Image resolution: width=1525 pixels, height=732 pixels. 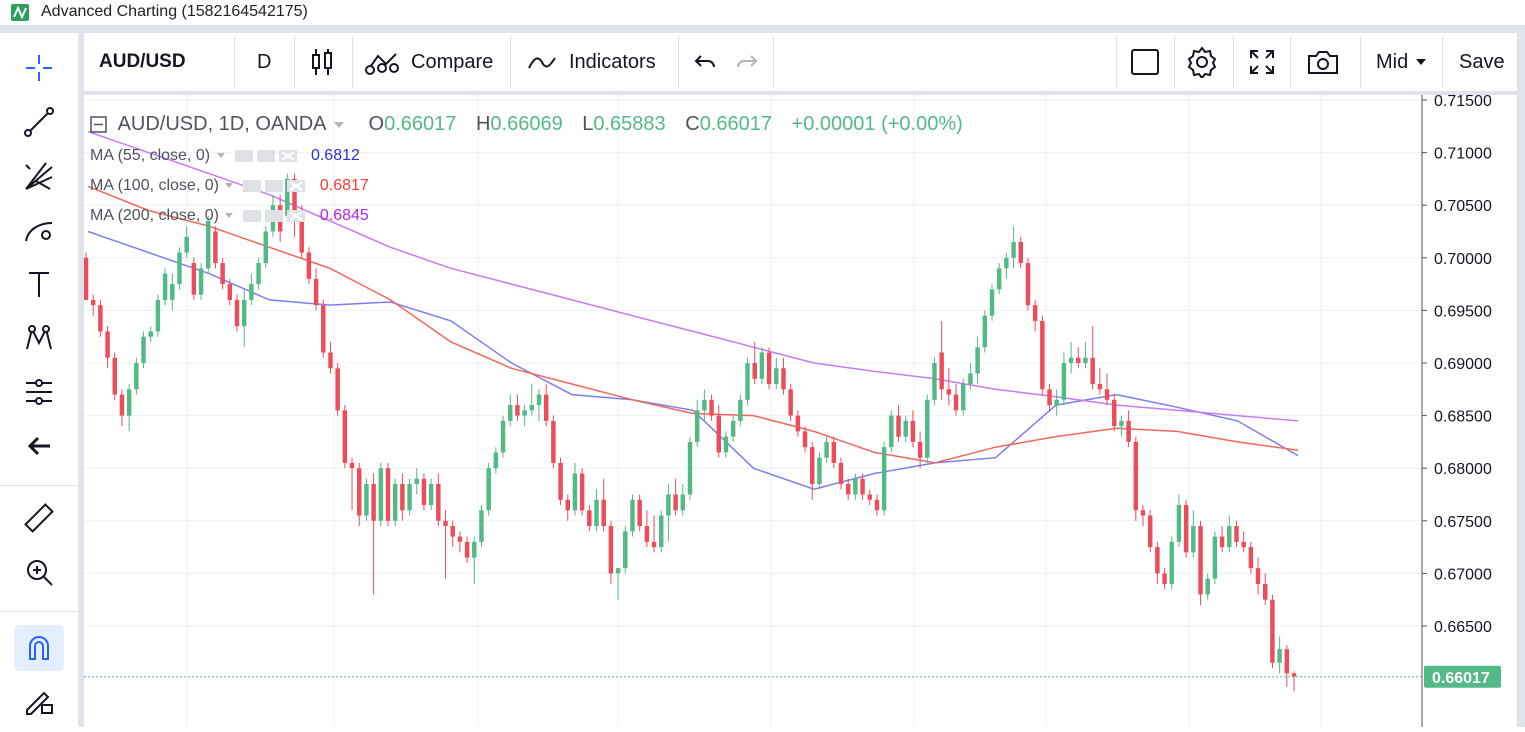 I want to click on interval-button: D, so click(x=264, y=62).